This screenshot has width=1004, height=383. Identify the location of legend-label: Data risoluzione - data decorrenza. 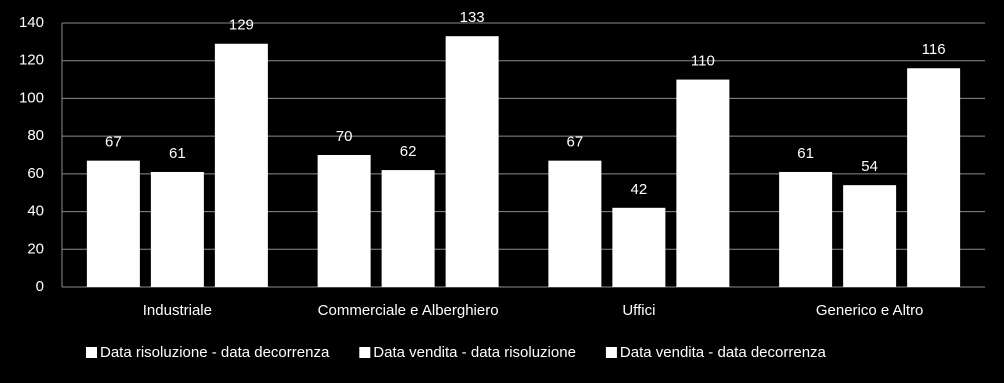
(215, 352).